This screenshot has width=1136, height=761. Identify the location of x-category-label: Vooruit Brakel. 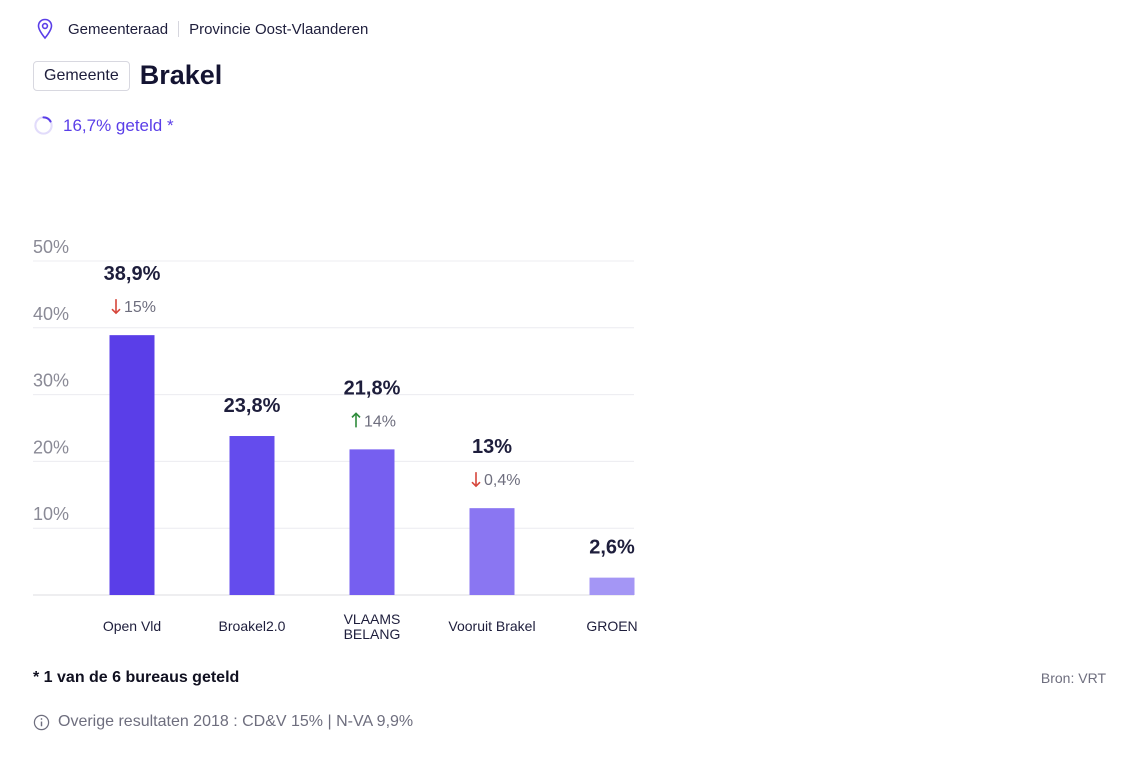
(491, 626).